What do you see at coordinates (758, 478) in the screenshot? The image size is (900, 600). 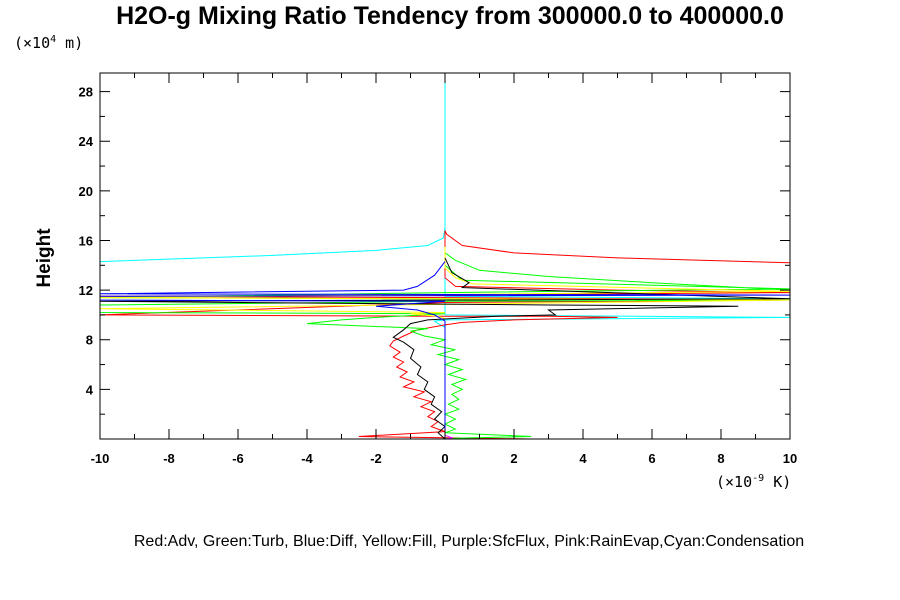 I see `x-unit-exponent: -9` at bounding box center [758, 478].